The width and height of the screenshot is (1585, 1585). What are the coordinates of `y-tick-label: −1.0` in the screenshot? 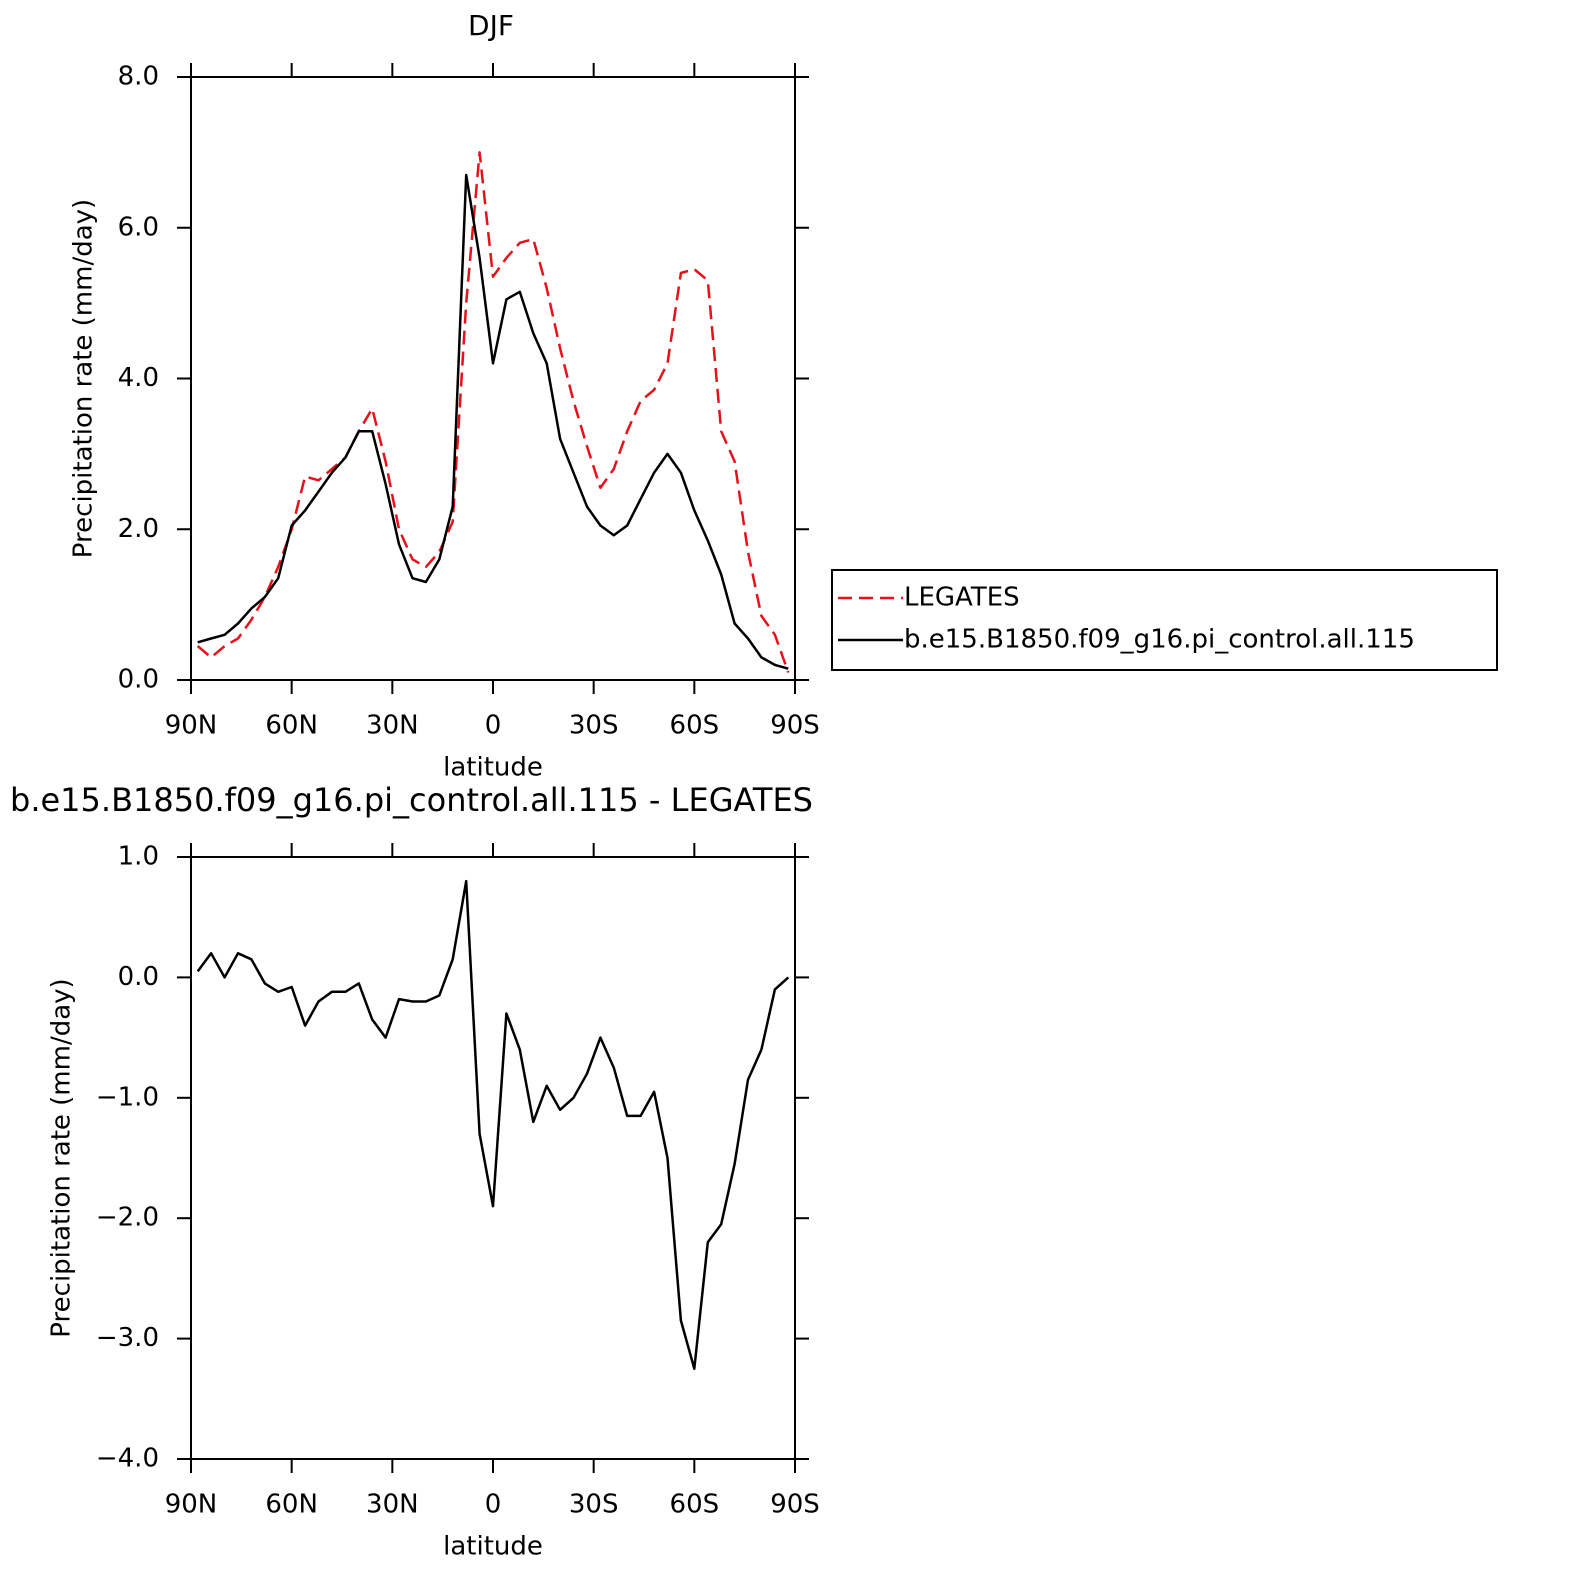 It's located at (127, 1097).